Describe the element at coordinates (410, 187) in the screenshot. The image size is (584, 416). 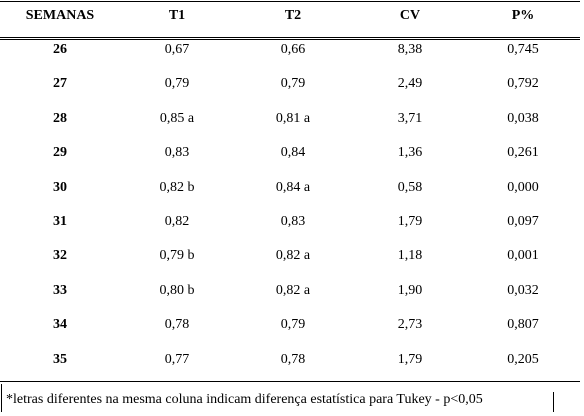
I see `table-cell: 0,58` at that location.